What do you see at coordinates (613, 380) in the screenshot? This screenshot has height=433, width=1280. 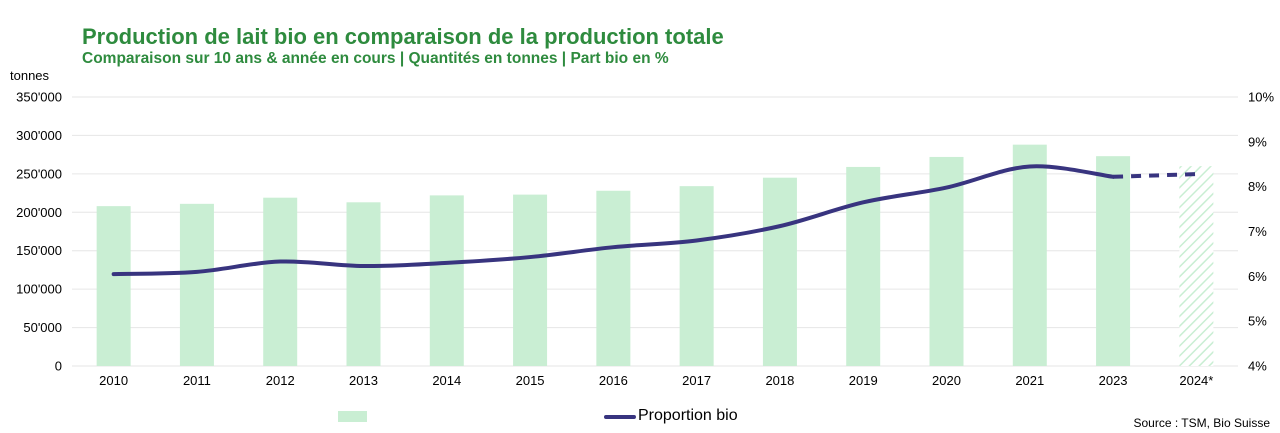 I see `x-tick-label: 2016` at bounding box center [613, 380].